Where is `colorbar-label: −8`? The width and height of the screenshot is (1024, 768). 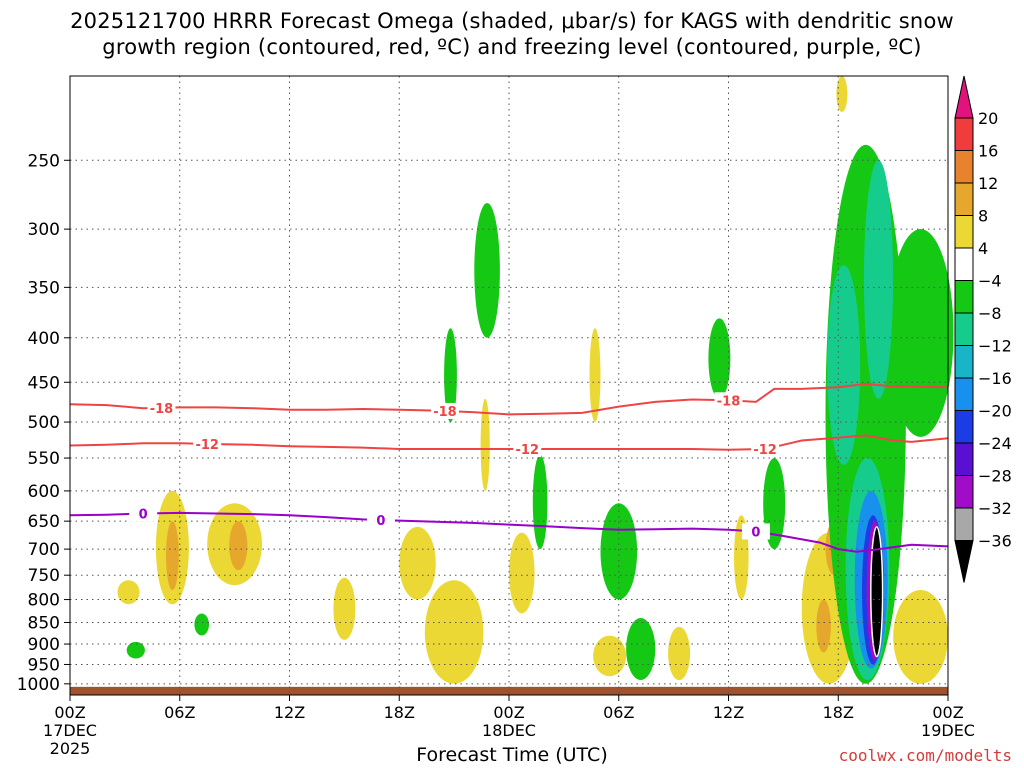
colorbar-label: −8 is located at coordinates (990, 313).